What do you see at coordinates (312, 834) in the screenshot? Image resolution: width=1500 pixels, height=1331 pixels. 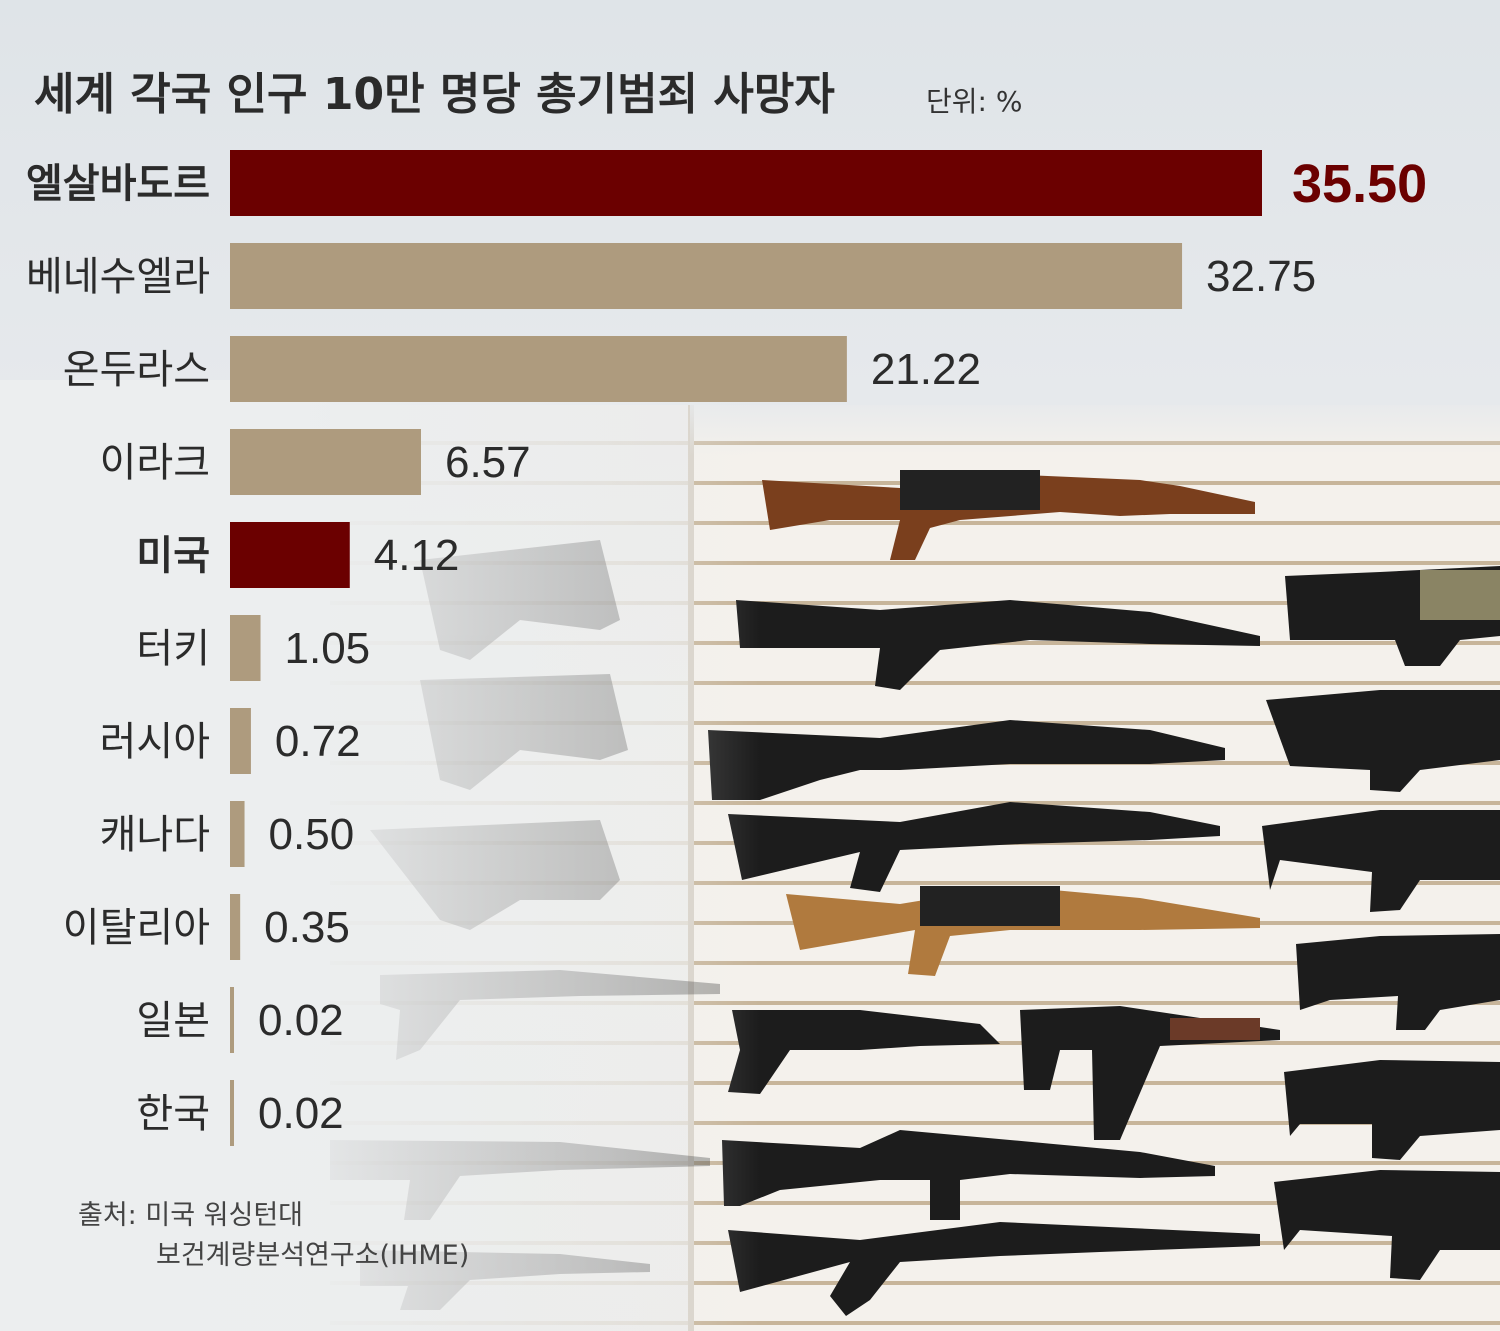 I see `value-label: 0.50` at bounding box center [312, 834].